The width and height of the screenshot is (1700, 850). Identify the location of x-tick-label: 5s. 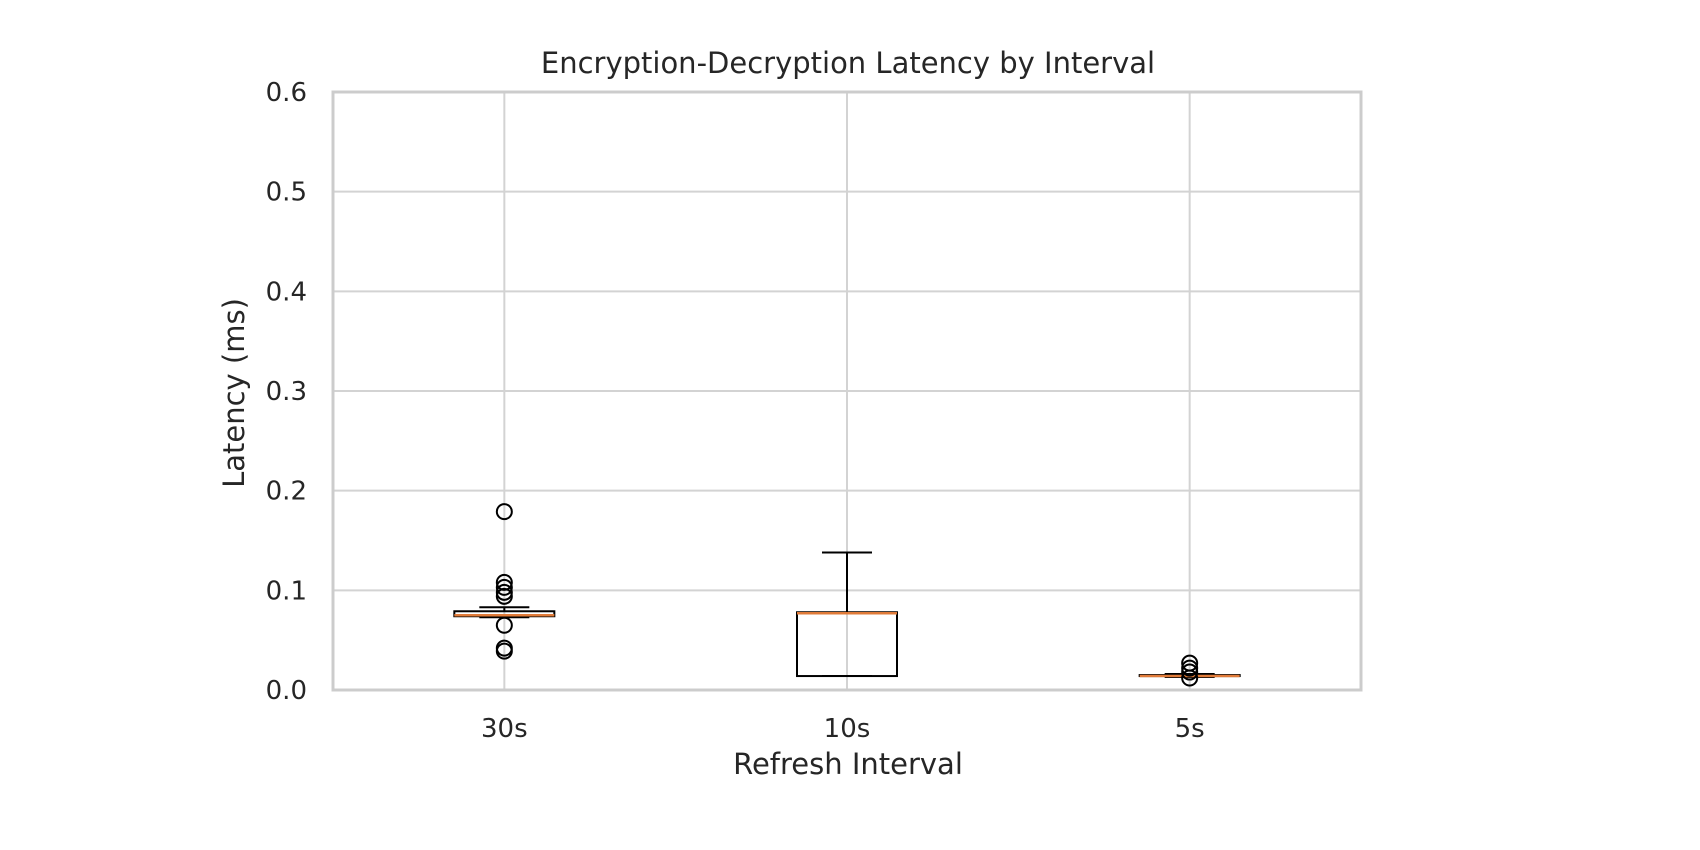
(1190, 729).